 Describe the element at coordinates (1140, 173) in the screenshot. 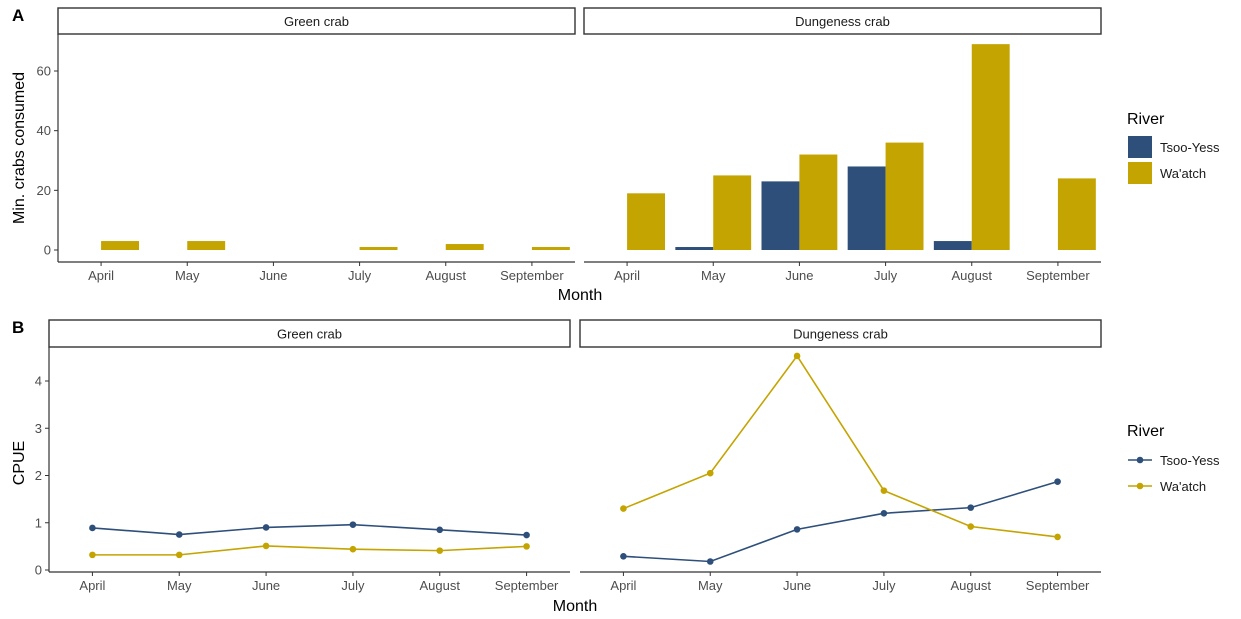

I see `panel-a-legend-key-waatch` at that location.